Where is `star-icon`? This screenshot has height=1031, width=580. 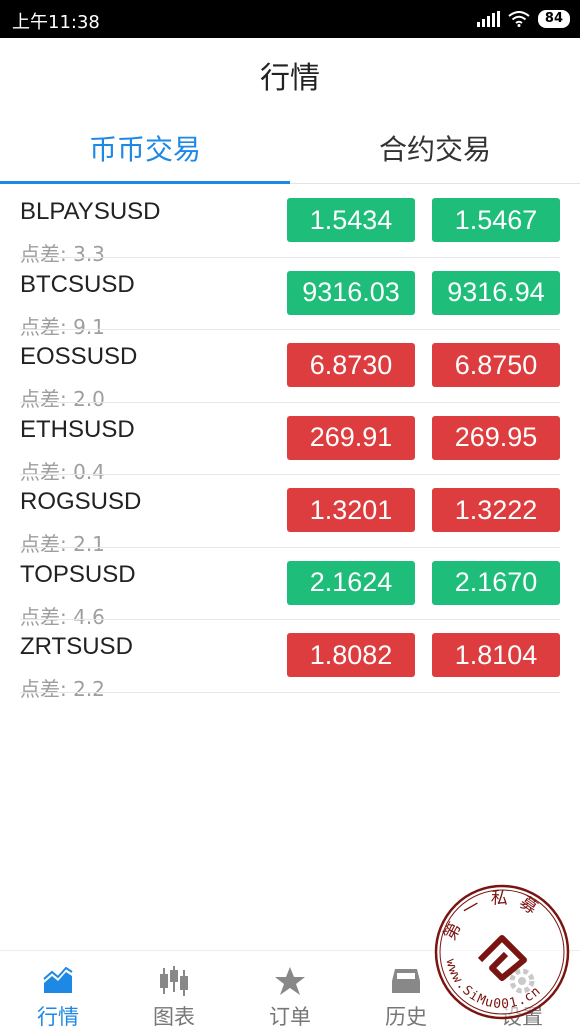 star-icon is located at coordinates (290, 981).